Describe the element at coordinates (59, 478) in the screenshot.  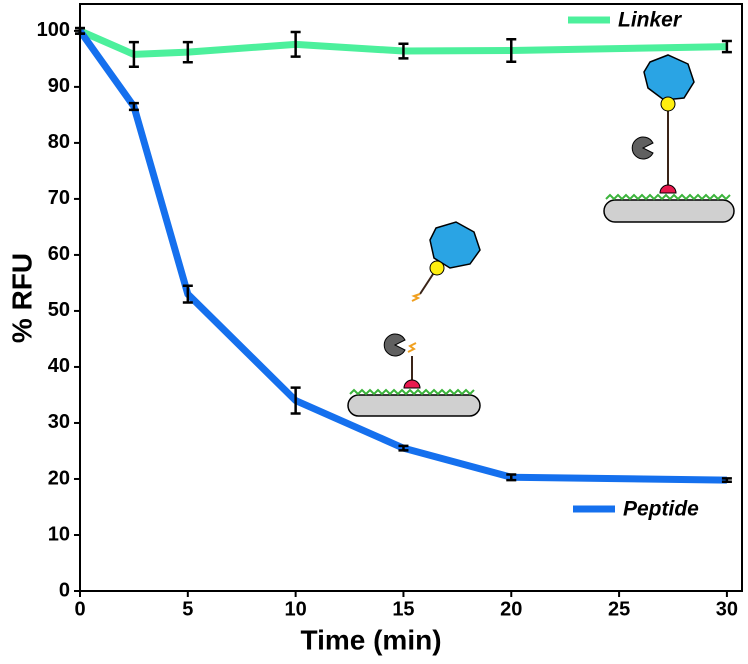
I see `y-tick-label: 20` at that location.